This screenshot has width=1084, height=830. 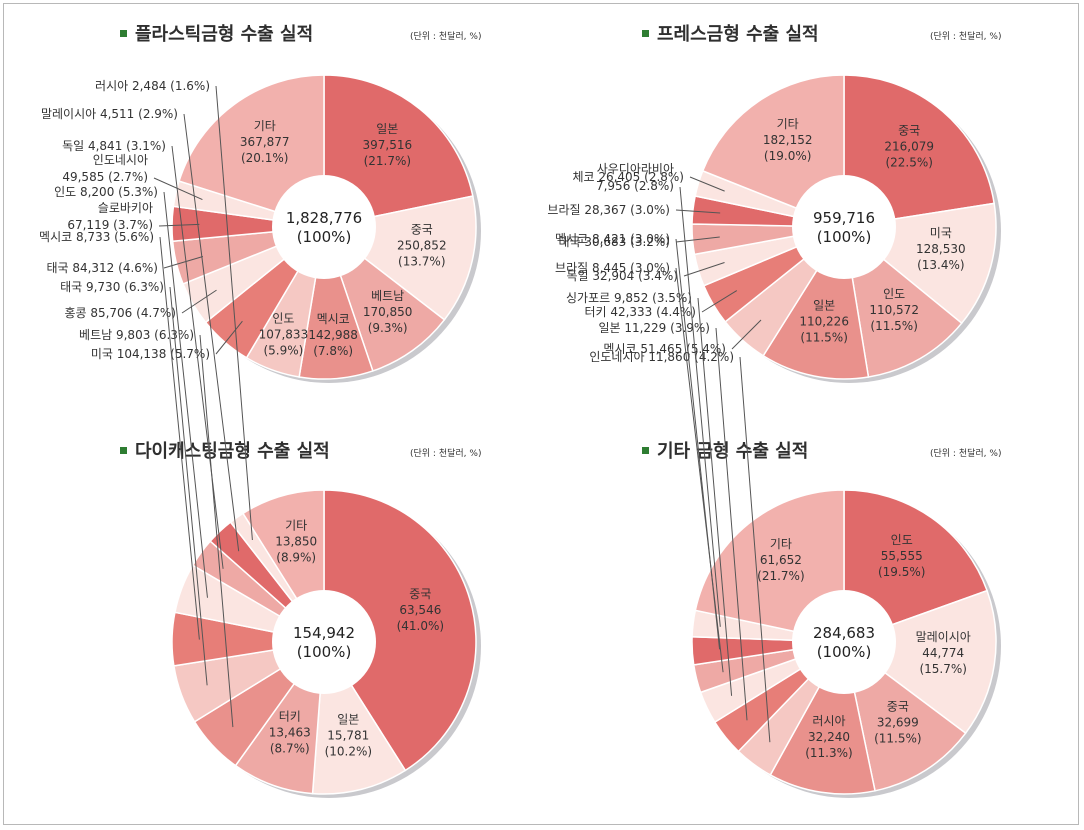 I want to click on slice-label-pct-0: (22.5%), so click(x=908, y=163).